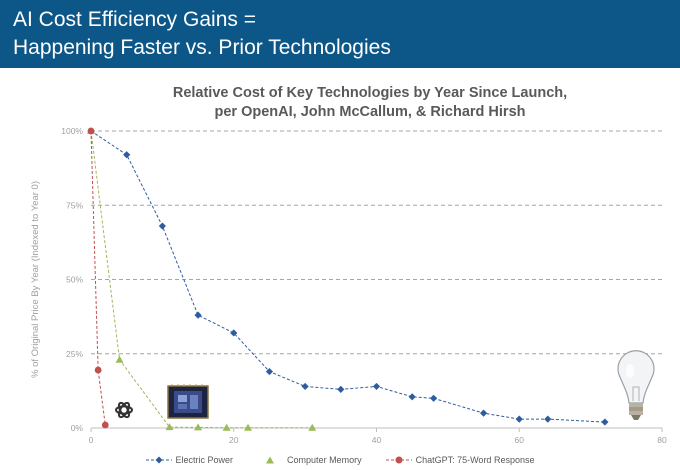  What do you see at coordinates (188, 401) in the screenshot?
I see `memory-chip-icon` at bounding box center [188, 401].